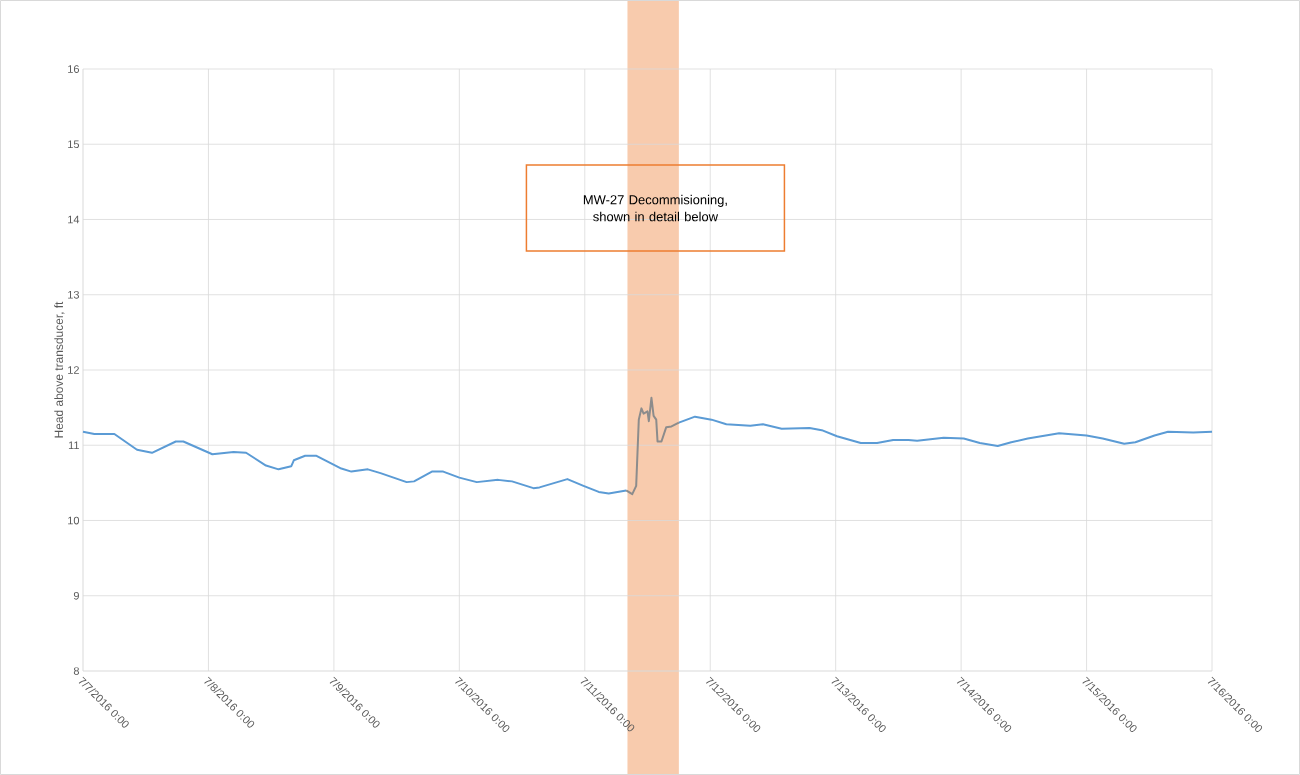 This screenshot has width=1300, height=775. I want to click on line-series, so click(652, 446).